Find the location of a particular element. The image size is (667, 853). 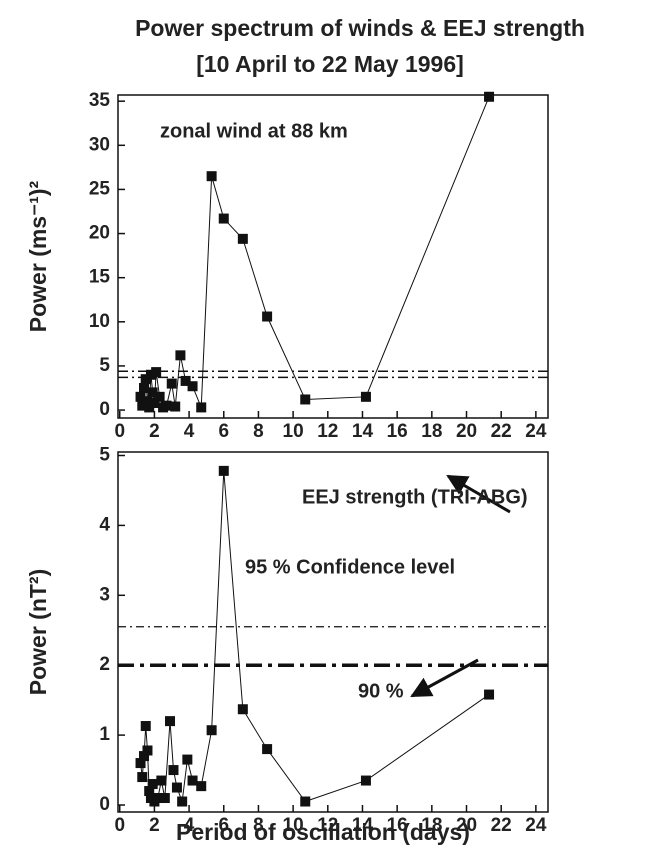

annotation: EEJ strength (TRI-ABG) is located at coordinates (415, 497).